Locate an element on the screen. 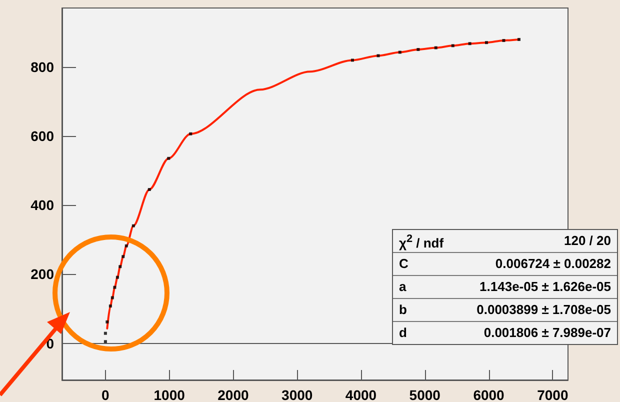  y-tick-label: 800 is located at coordinates (42, 66).